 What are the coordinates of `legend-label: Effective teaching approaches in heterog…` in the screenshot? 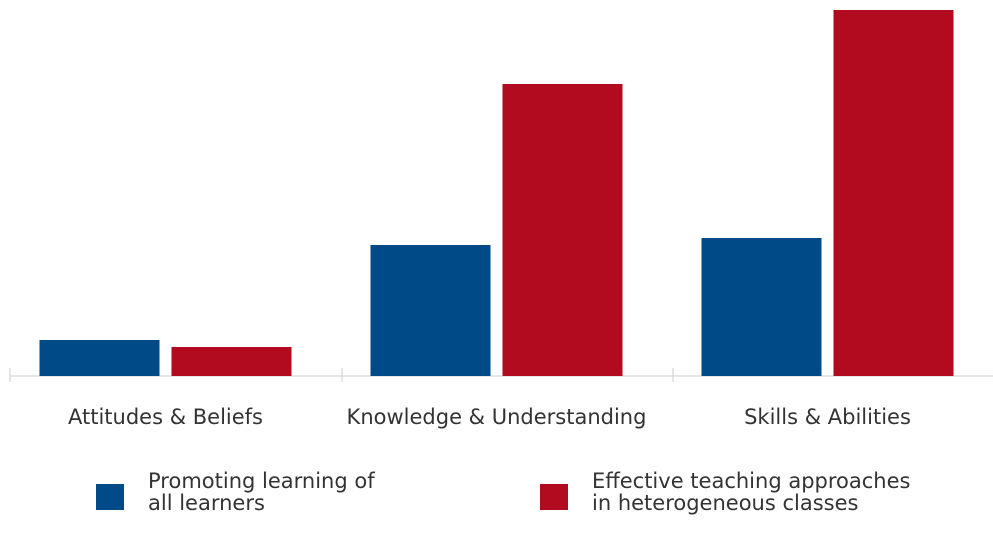 It's located at (751, 492).